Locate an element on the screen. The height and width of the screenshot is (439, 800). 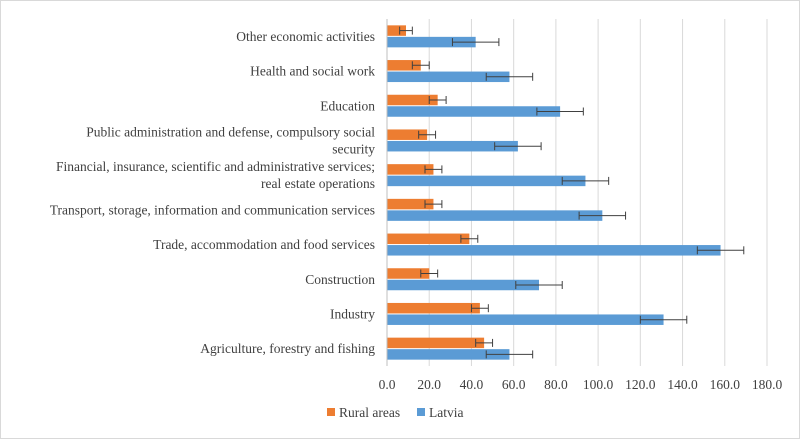
x-tick-label: 80.0 is located at coordinates (556, 384).